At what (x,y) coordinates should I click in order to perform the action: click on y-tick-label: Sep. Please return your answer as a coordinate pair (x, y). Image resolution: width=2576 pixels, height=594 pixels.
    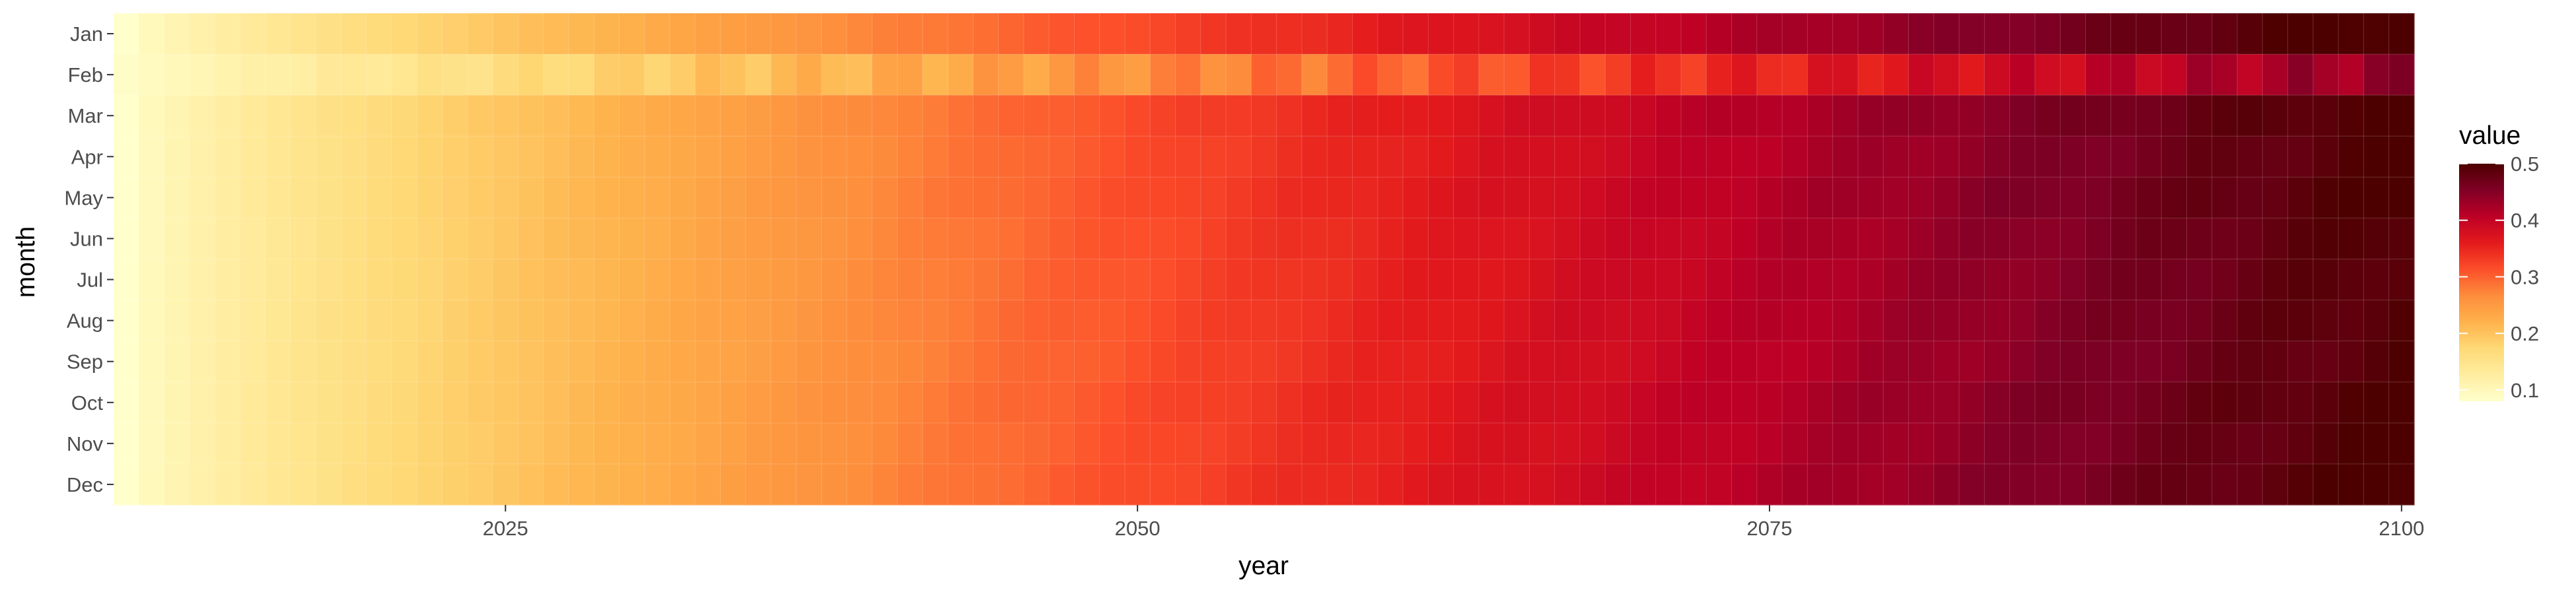
    Looking at the image, I should click on (85, 362).